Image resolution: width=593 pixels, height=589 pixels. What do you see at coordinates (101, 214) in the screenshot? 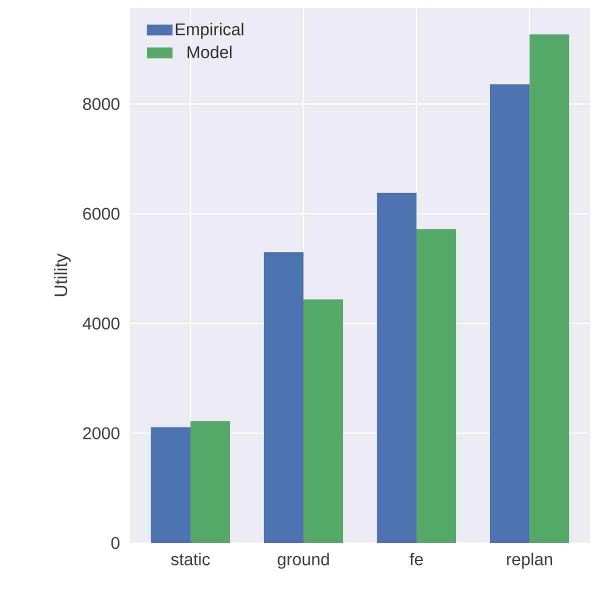
I see `y-tick-label: 6000` at bounding box center [101, 214].